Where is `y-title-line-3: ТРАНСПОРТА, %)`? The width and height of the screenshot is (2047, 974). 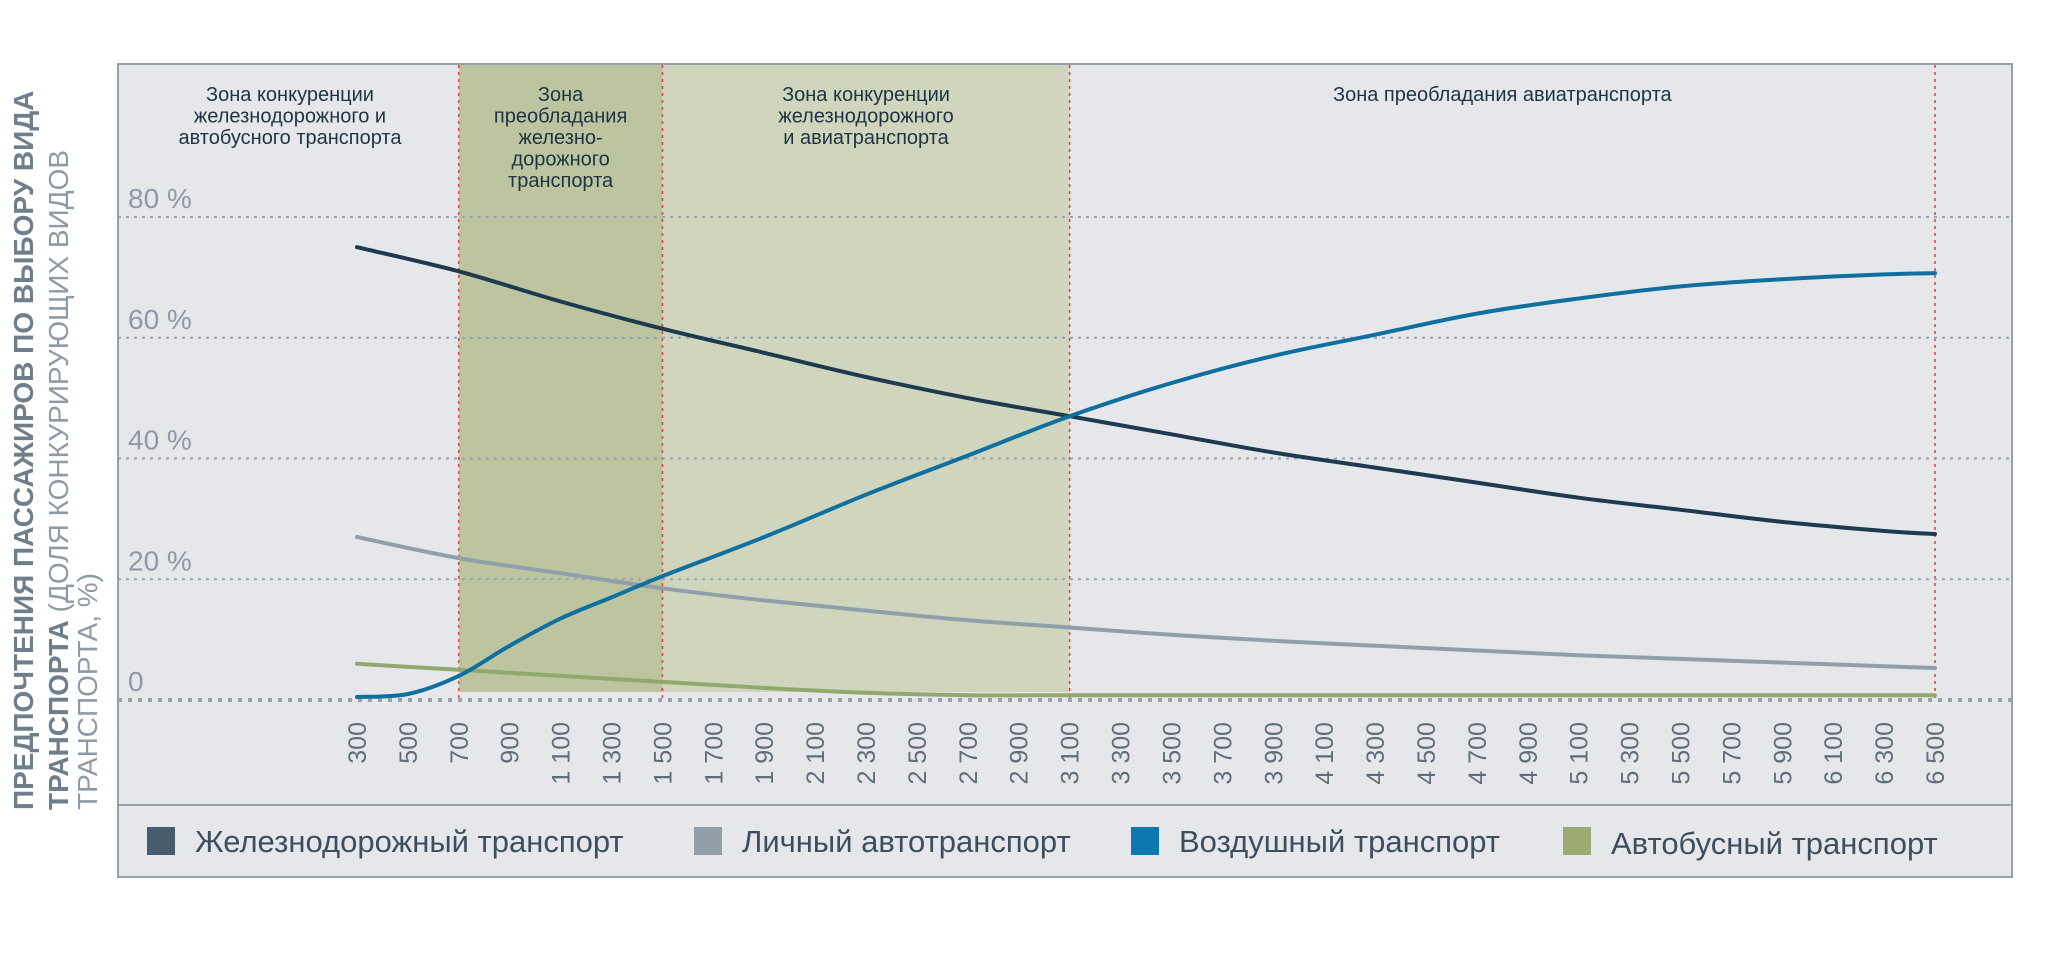 y-title-line-3: ТРАНСПОРТА, %) is located at coordinates (87, 691).